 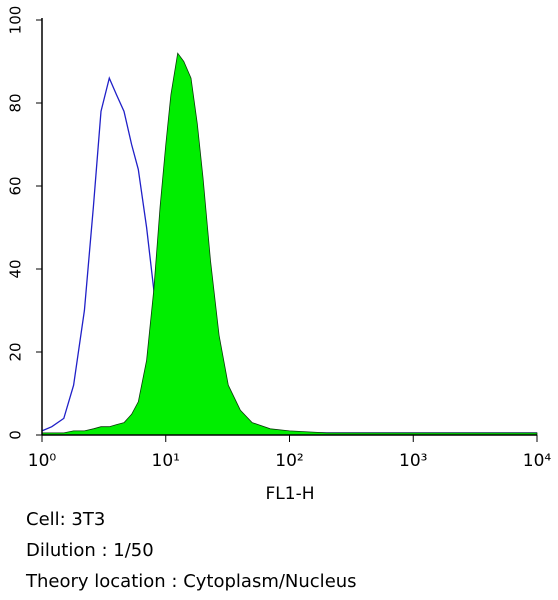 I want to click on x-tick-label: 10⁴, so click(x=537, y=461).